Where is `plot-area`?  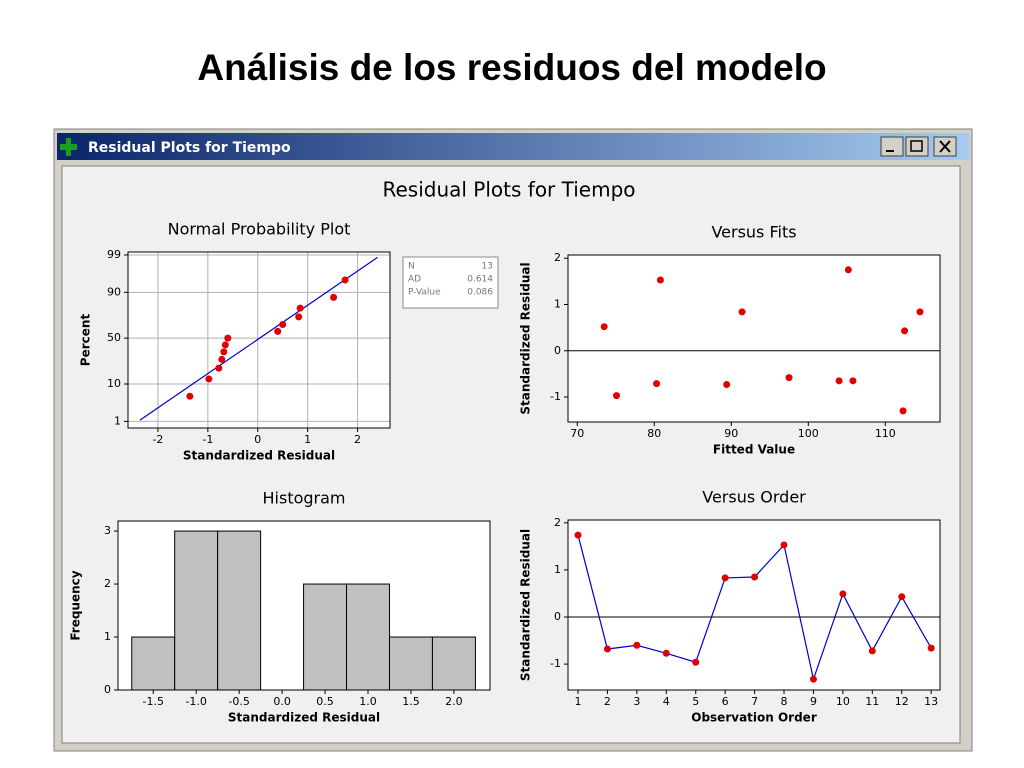 plot-area is located at coordinates (754, 338).